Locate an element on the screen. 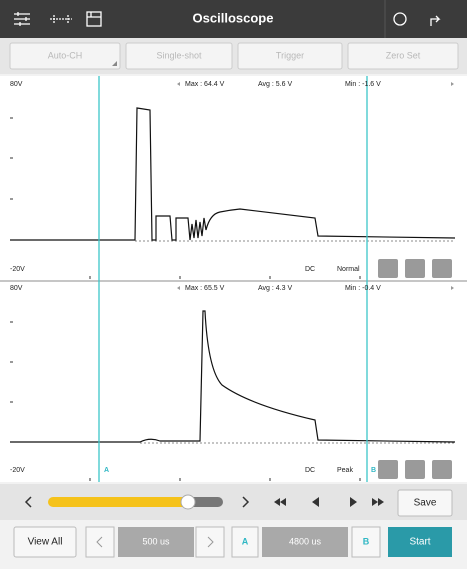 The width and height of the screenshot is (467, 569). trigger-mode: Peak is located at coordinates (345, 470).